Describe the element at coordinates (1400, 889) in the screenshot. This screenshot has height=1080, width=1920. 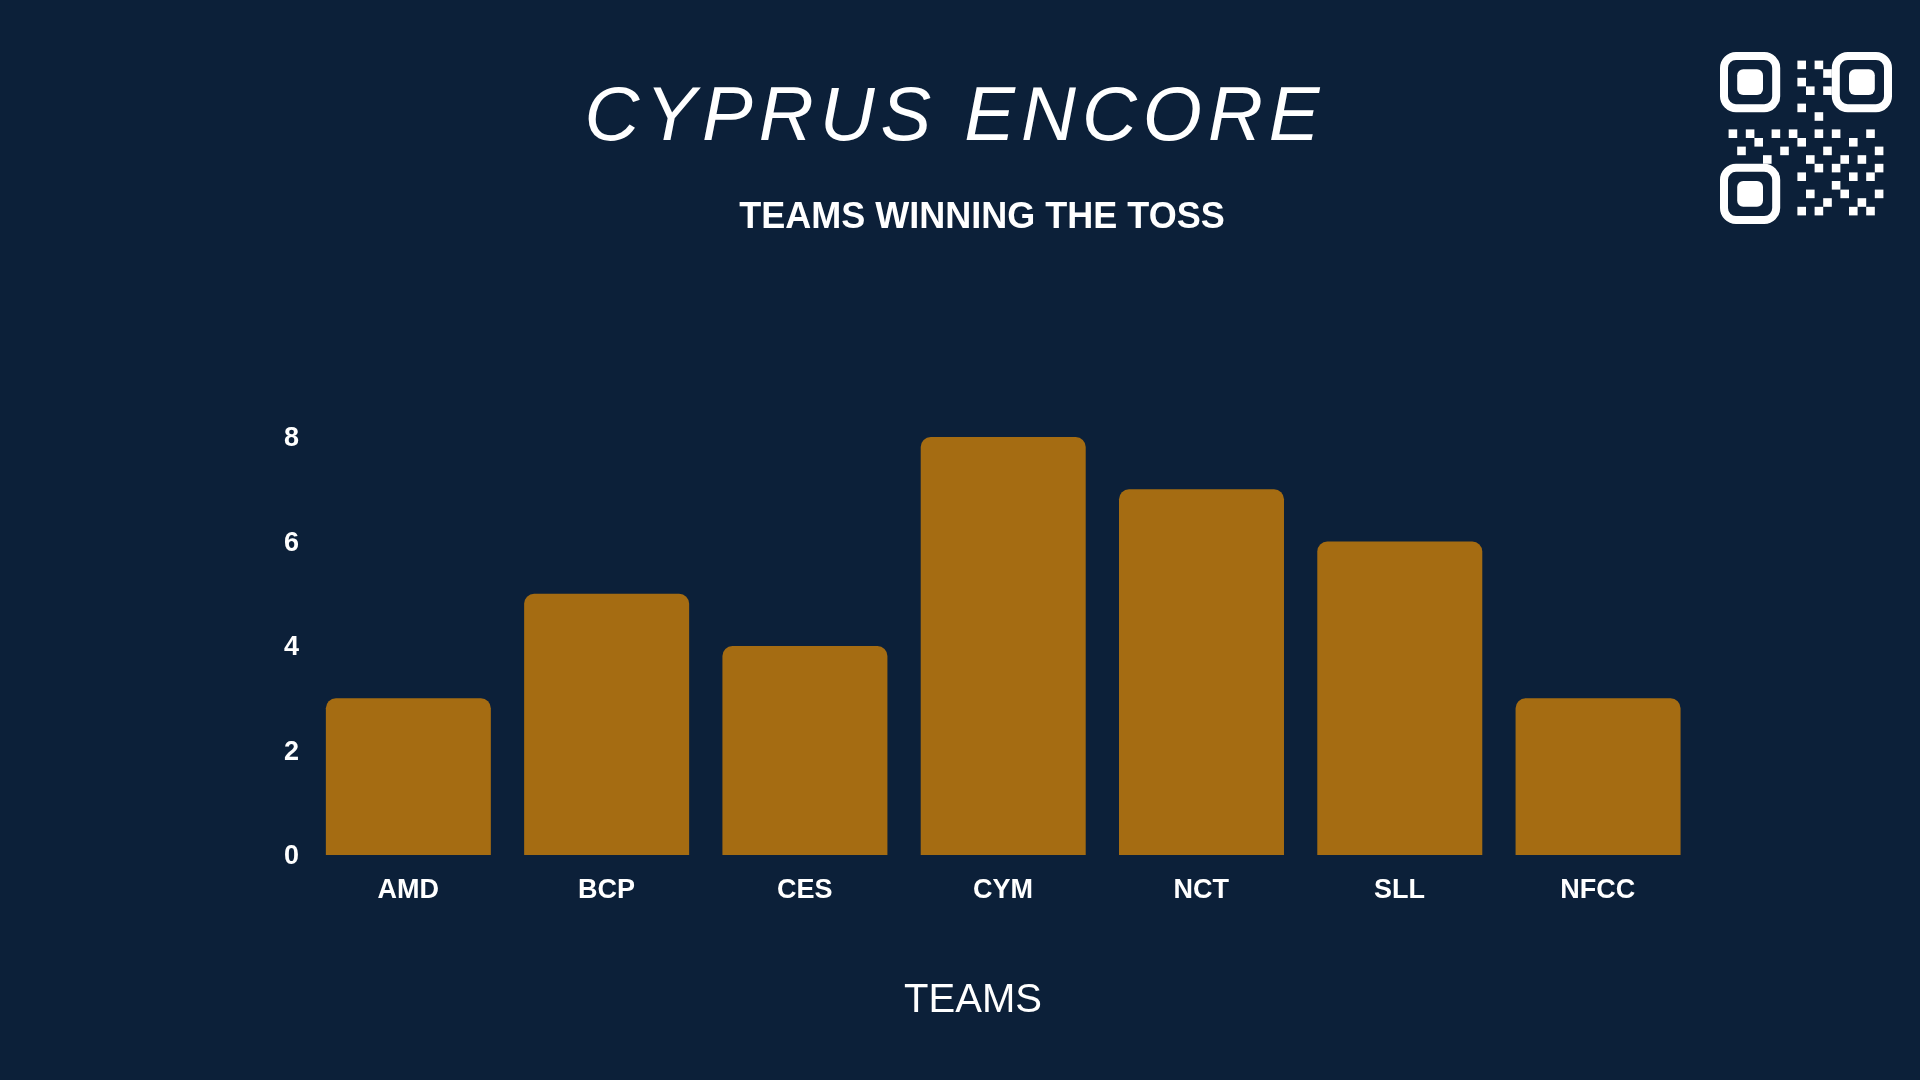
I see `x-tick-label: SLL` at that location.